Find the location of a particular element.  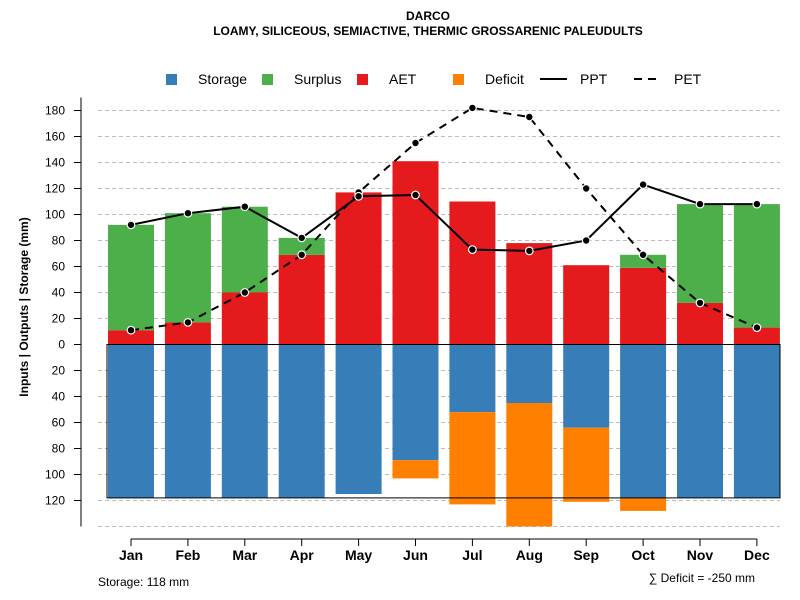

legend-label-surplus: Surplus is located at coordinates (317, 79).